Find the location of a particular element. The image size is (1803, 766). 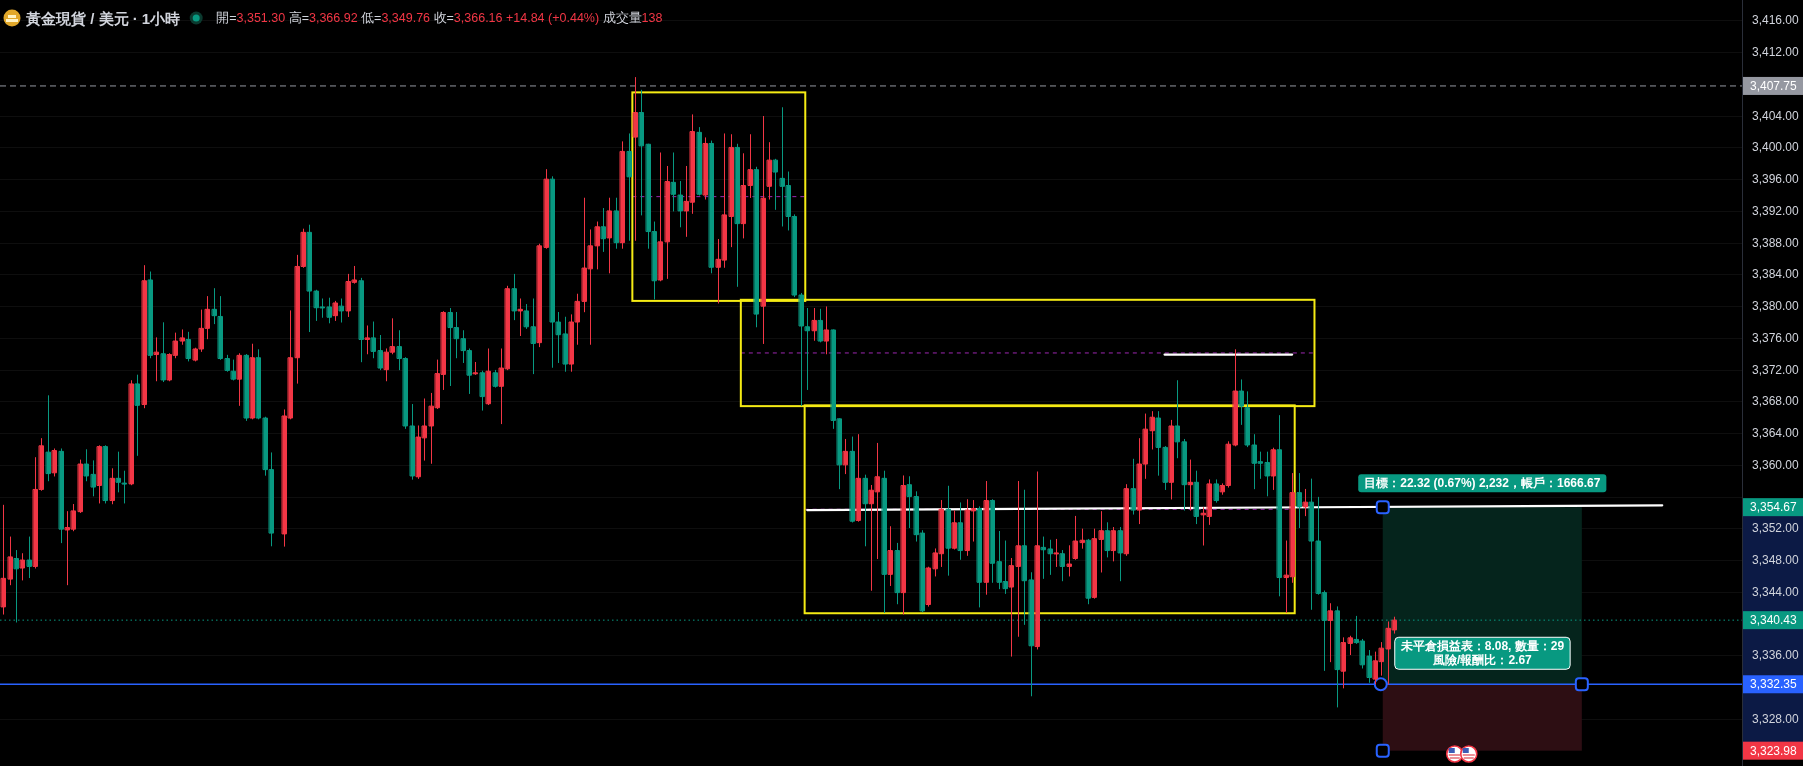

target-price-label: 3,354.67 is located at coordinates (1773, 507).